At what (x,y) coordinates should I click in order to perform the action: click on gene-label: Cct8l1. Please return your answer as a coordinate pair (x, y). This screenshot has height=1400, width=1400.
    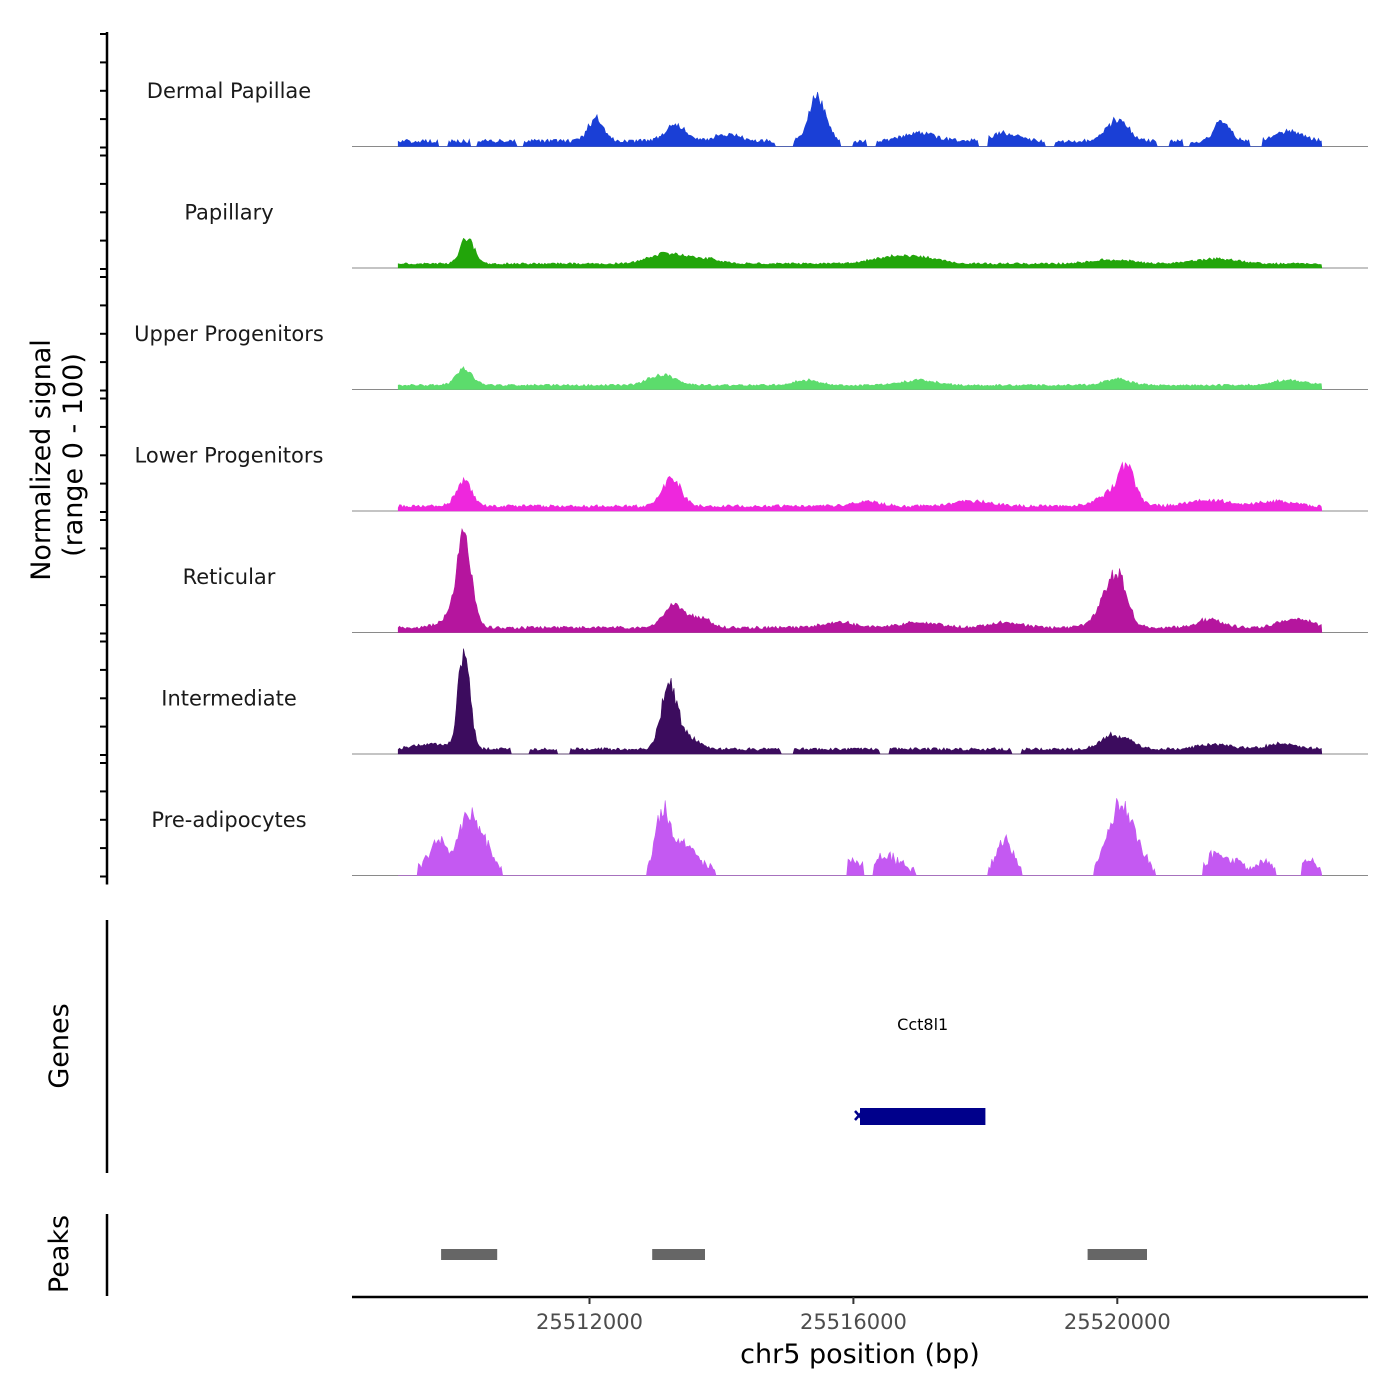
    Looking at the image, I should click on (922, 1024).